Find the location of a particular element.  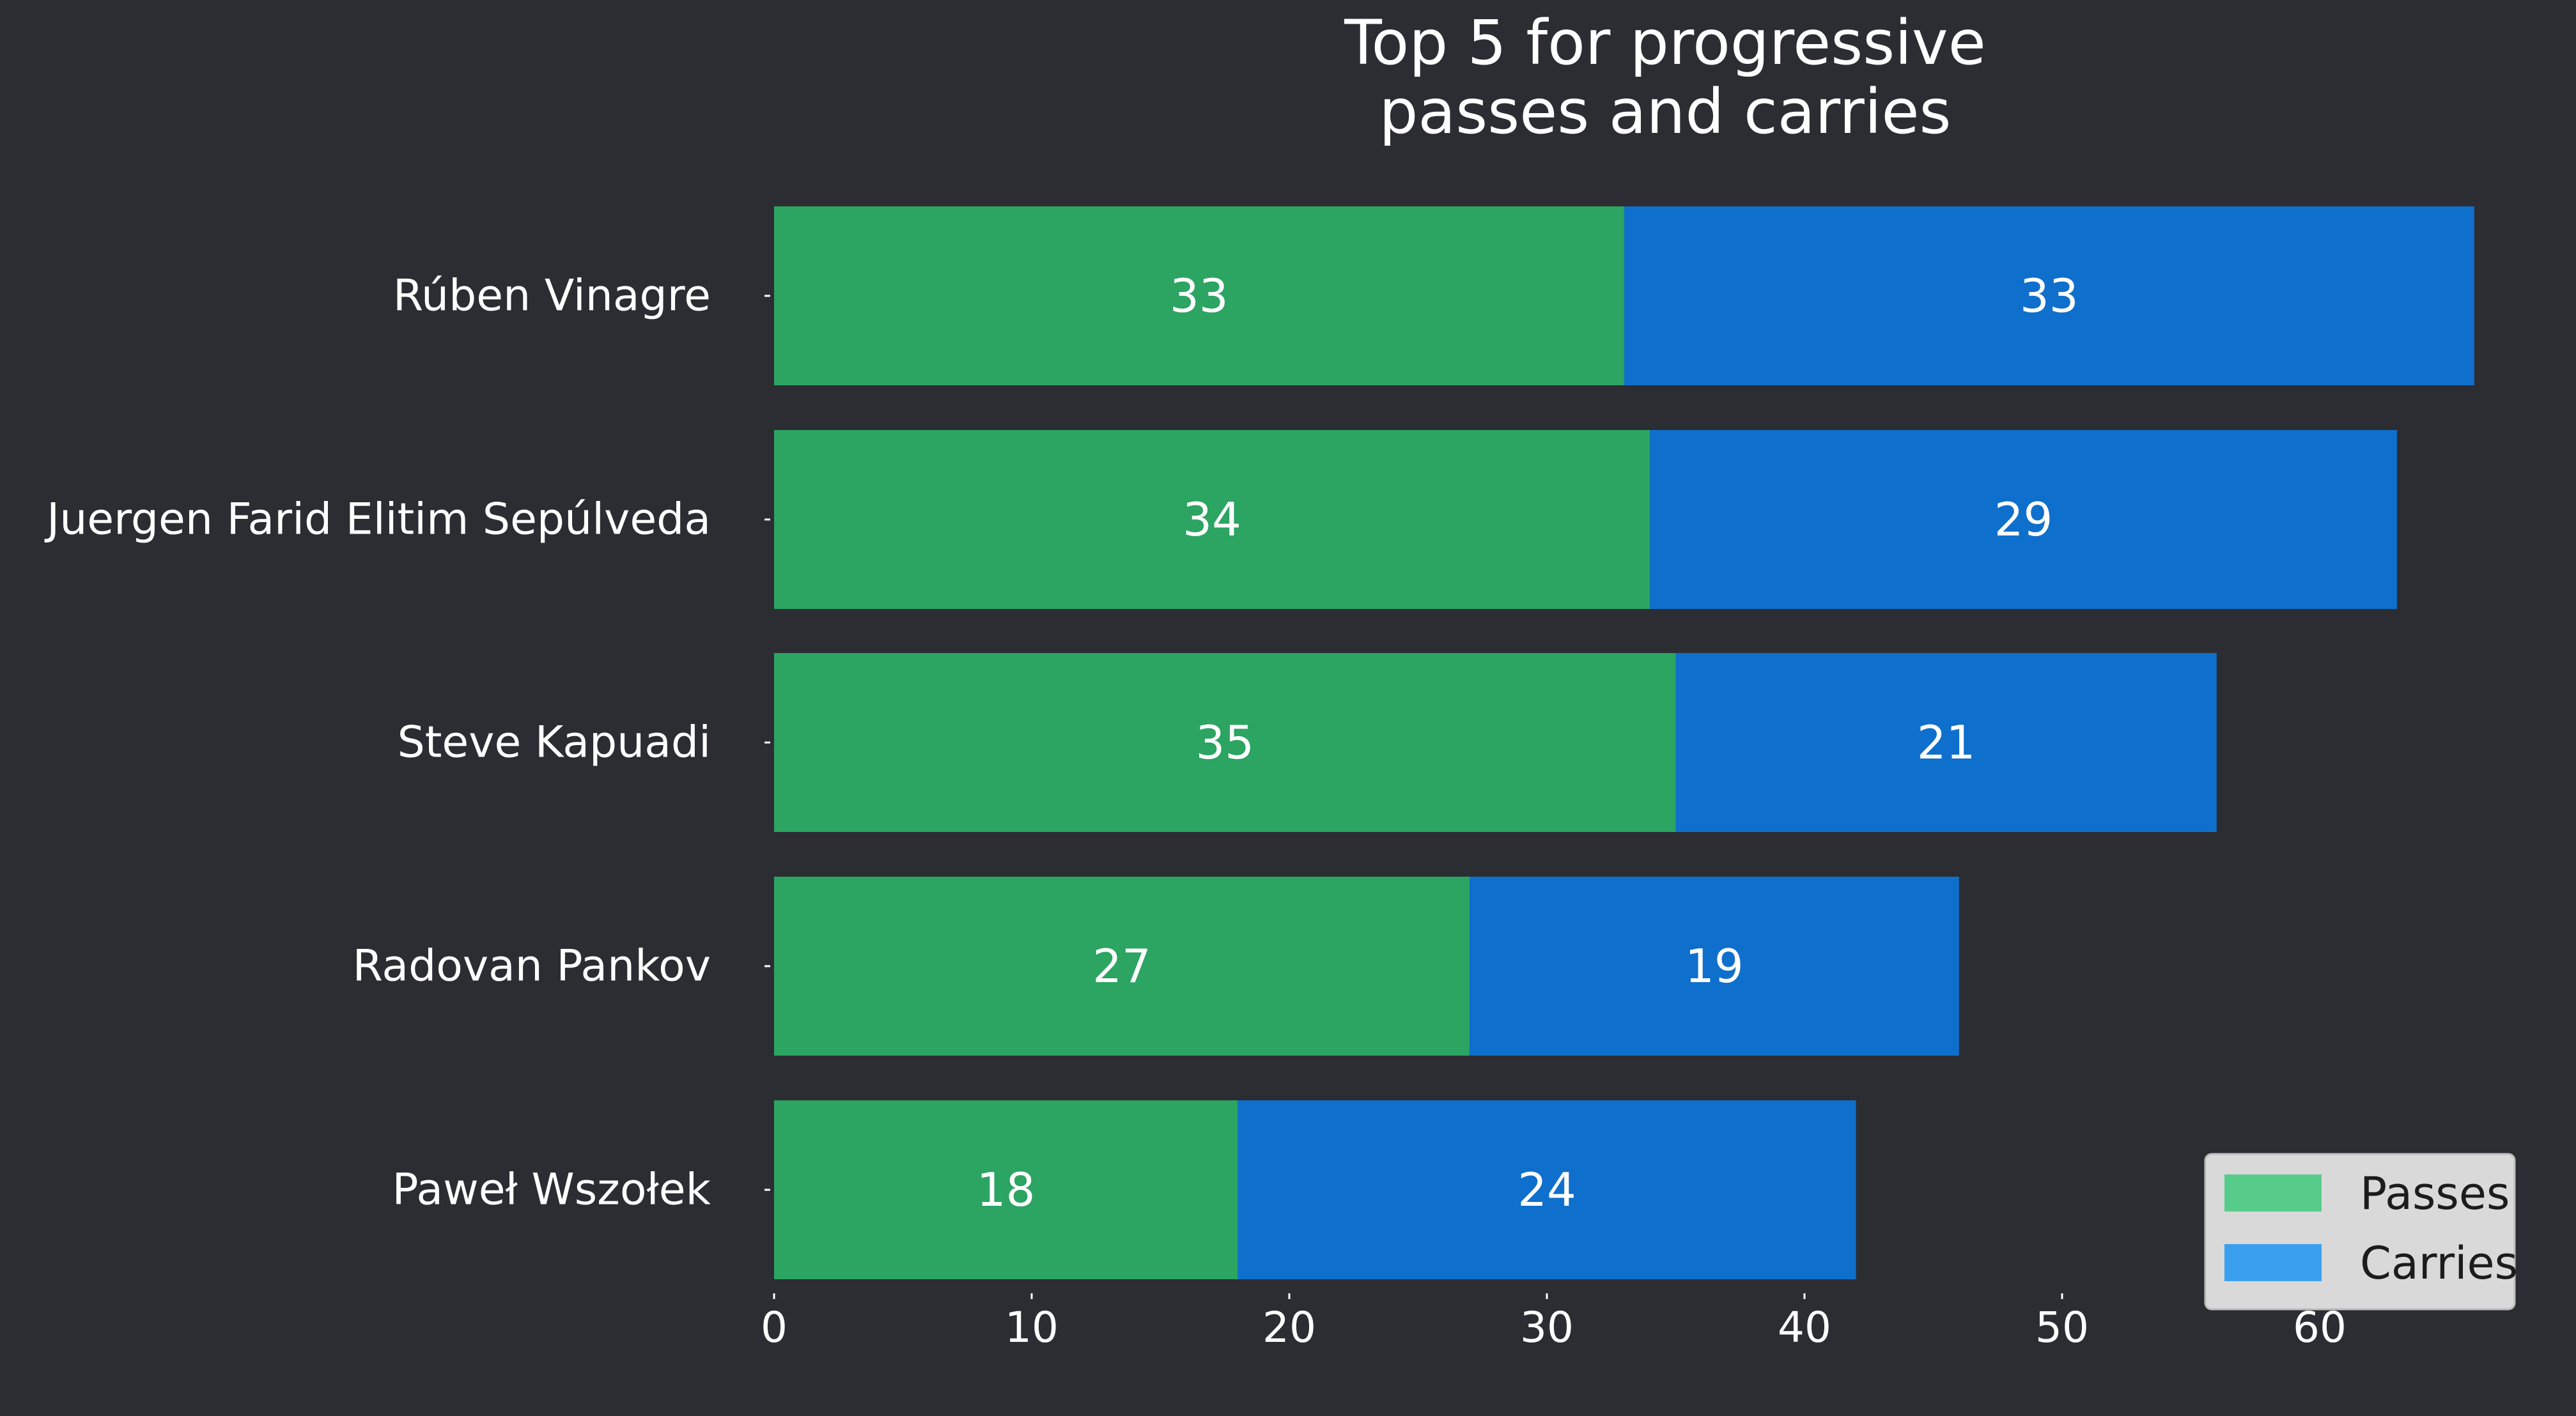

legend-swatch-passes is located at coordinates (2273, 1193).